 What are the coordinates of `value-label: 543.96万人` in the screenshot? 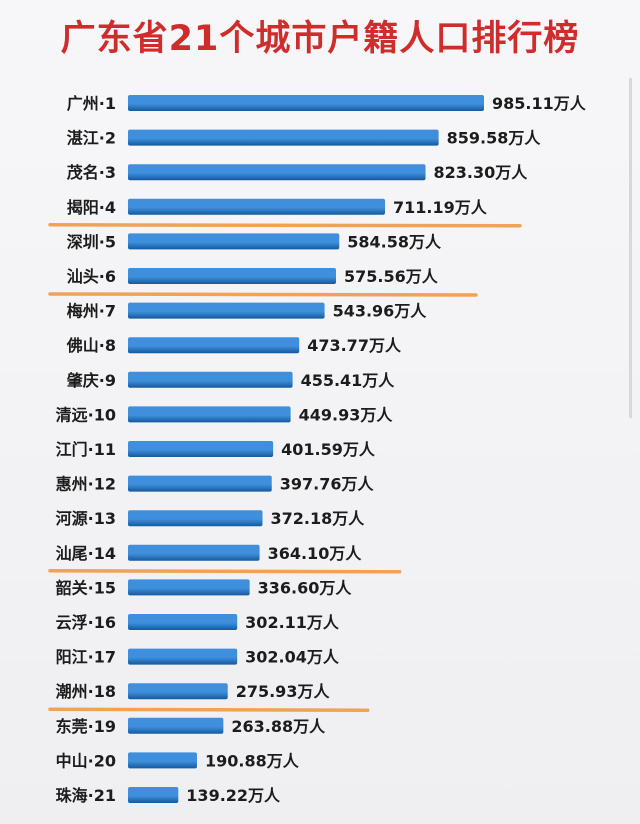 It's located at (380, 311).